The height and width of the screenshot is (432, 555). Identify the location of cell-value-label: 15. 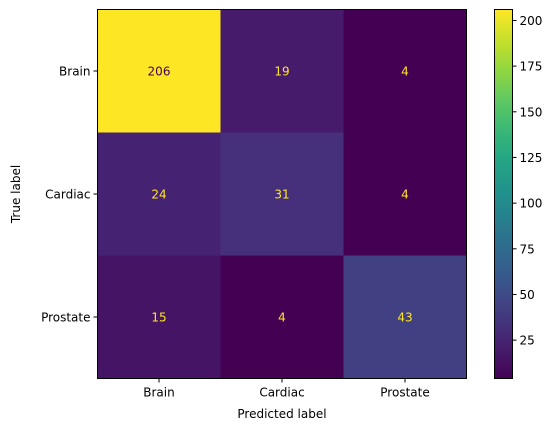
(158, 318).